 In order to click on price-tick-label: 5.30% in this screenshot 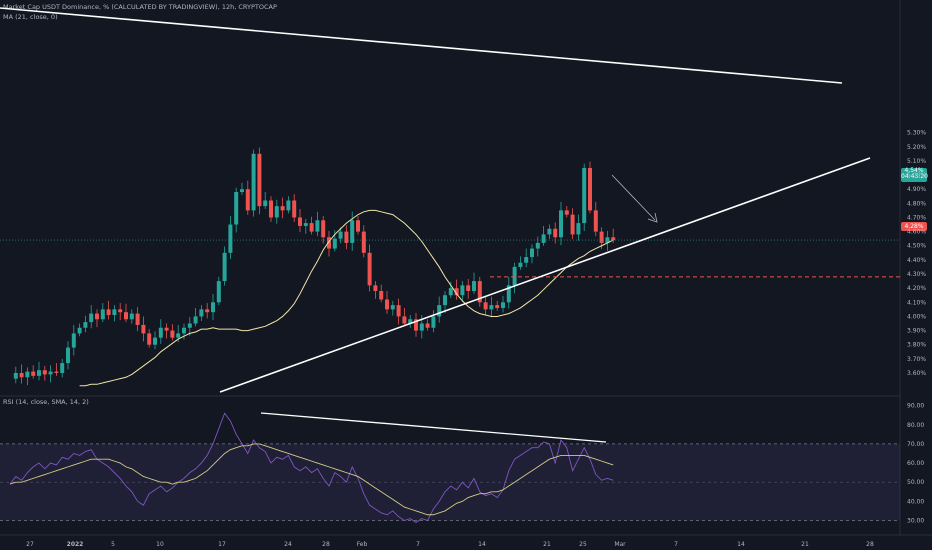, I will do `click(916, 133)`.